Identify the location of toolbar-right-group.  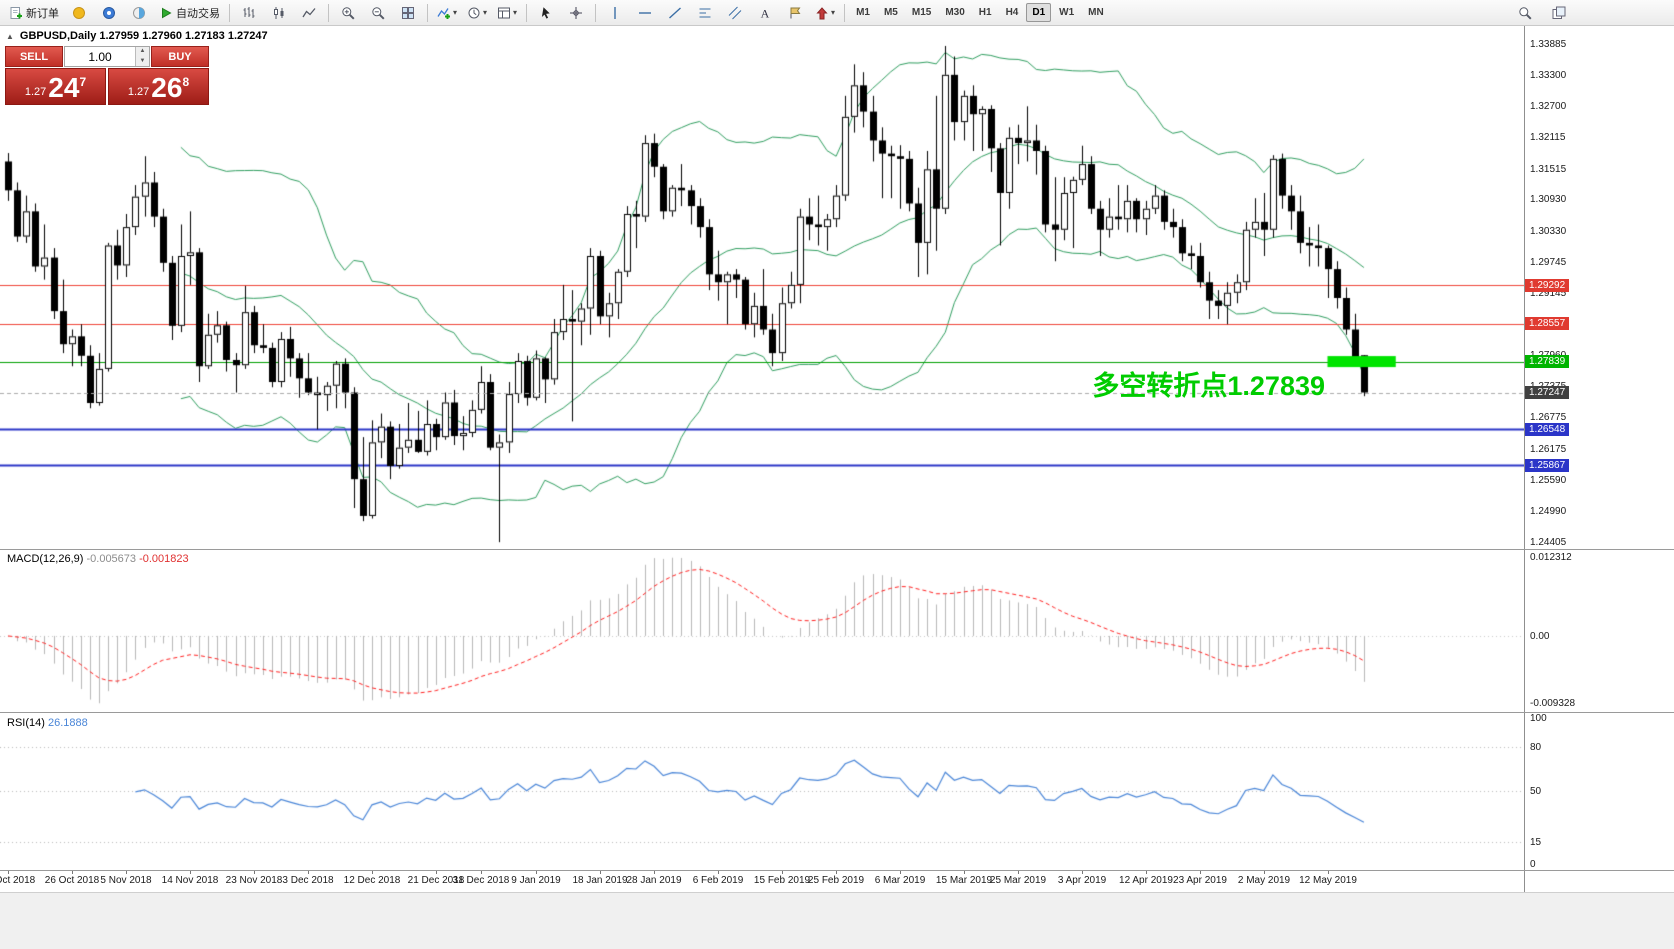
(1542, 13).